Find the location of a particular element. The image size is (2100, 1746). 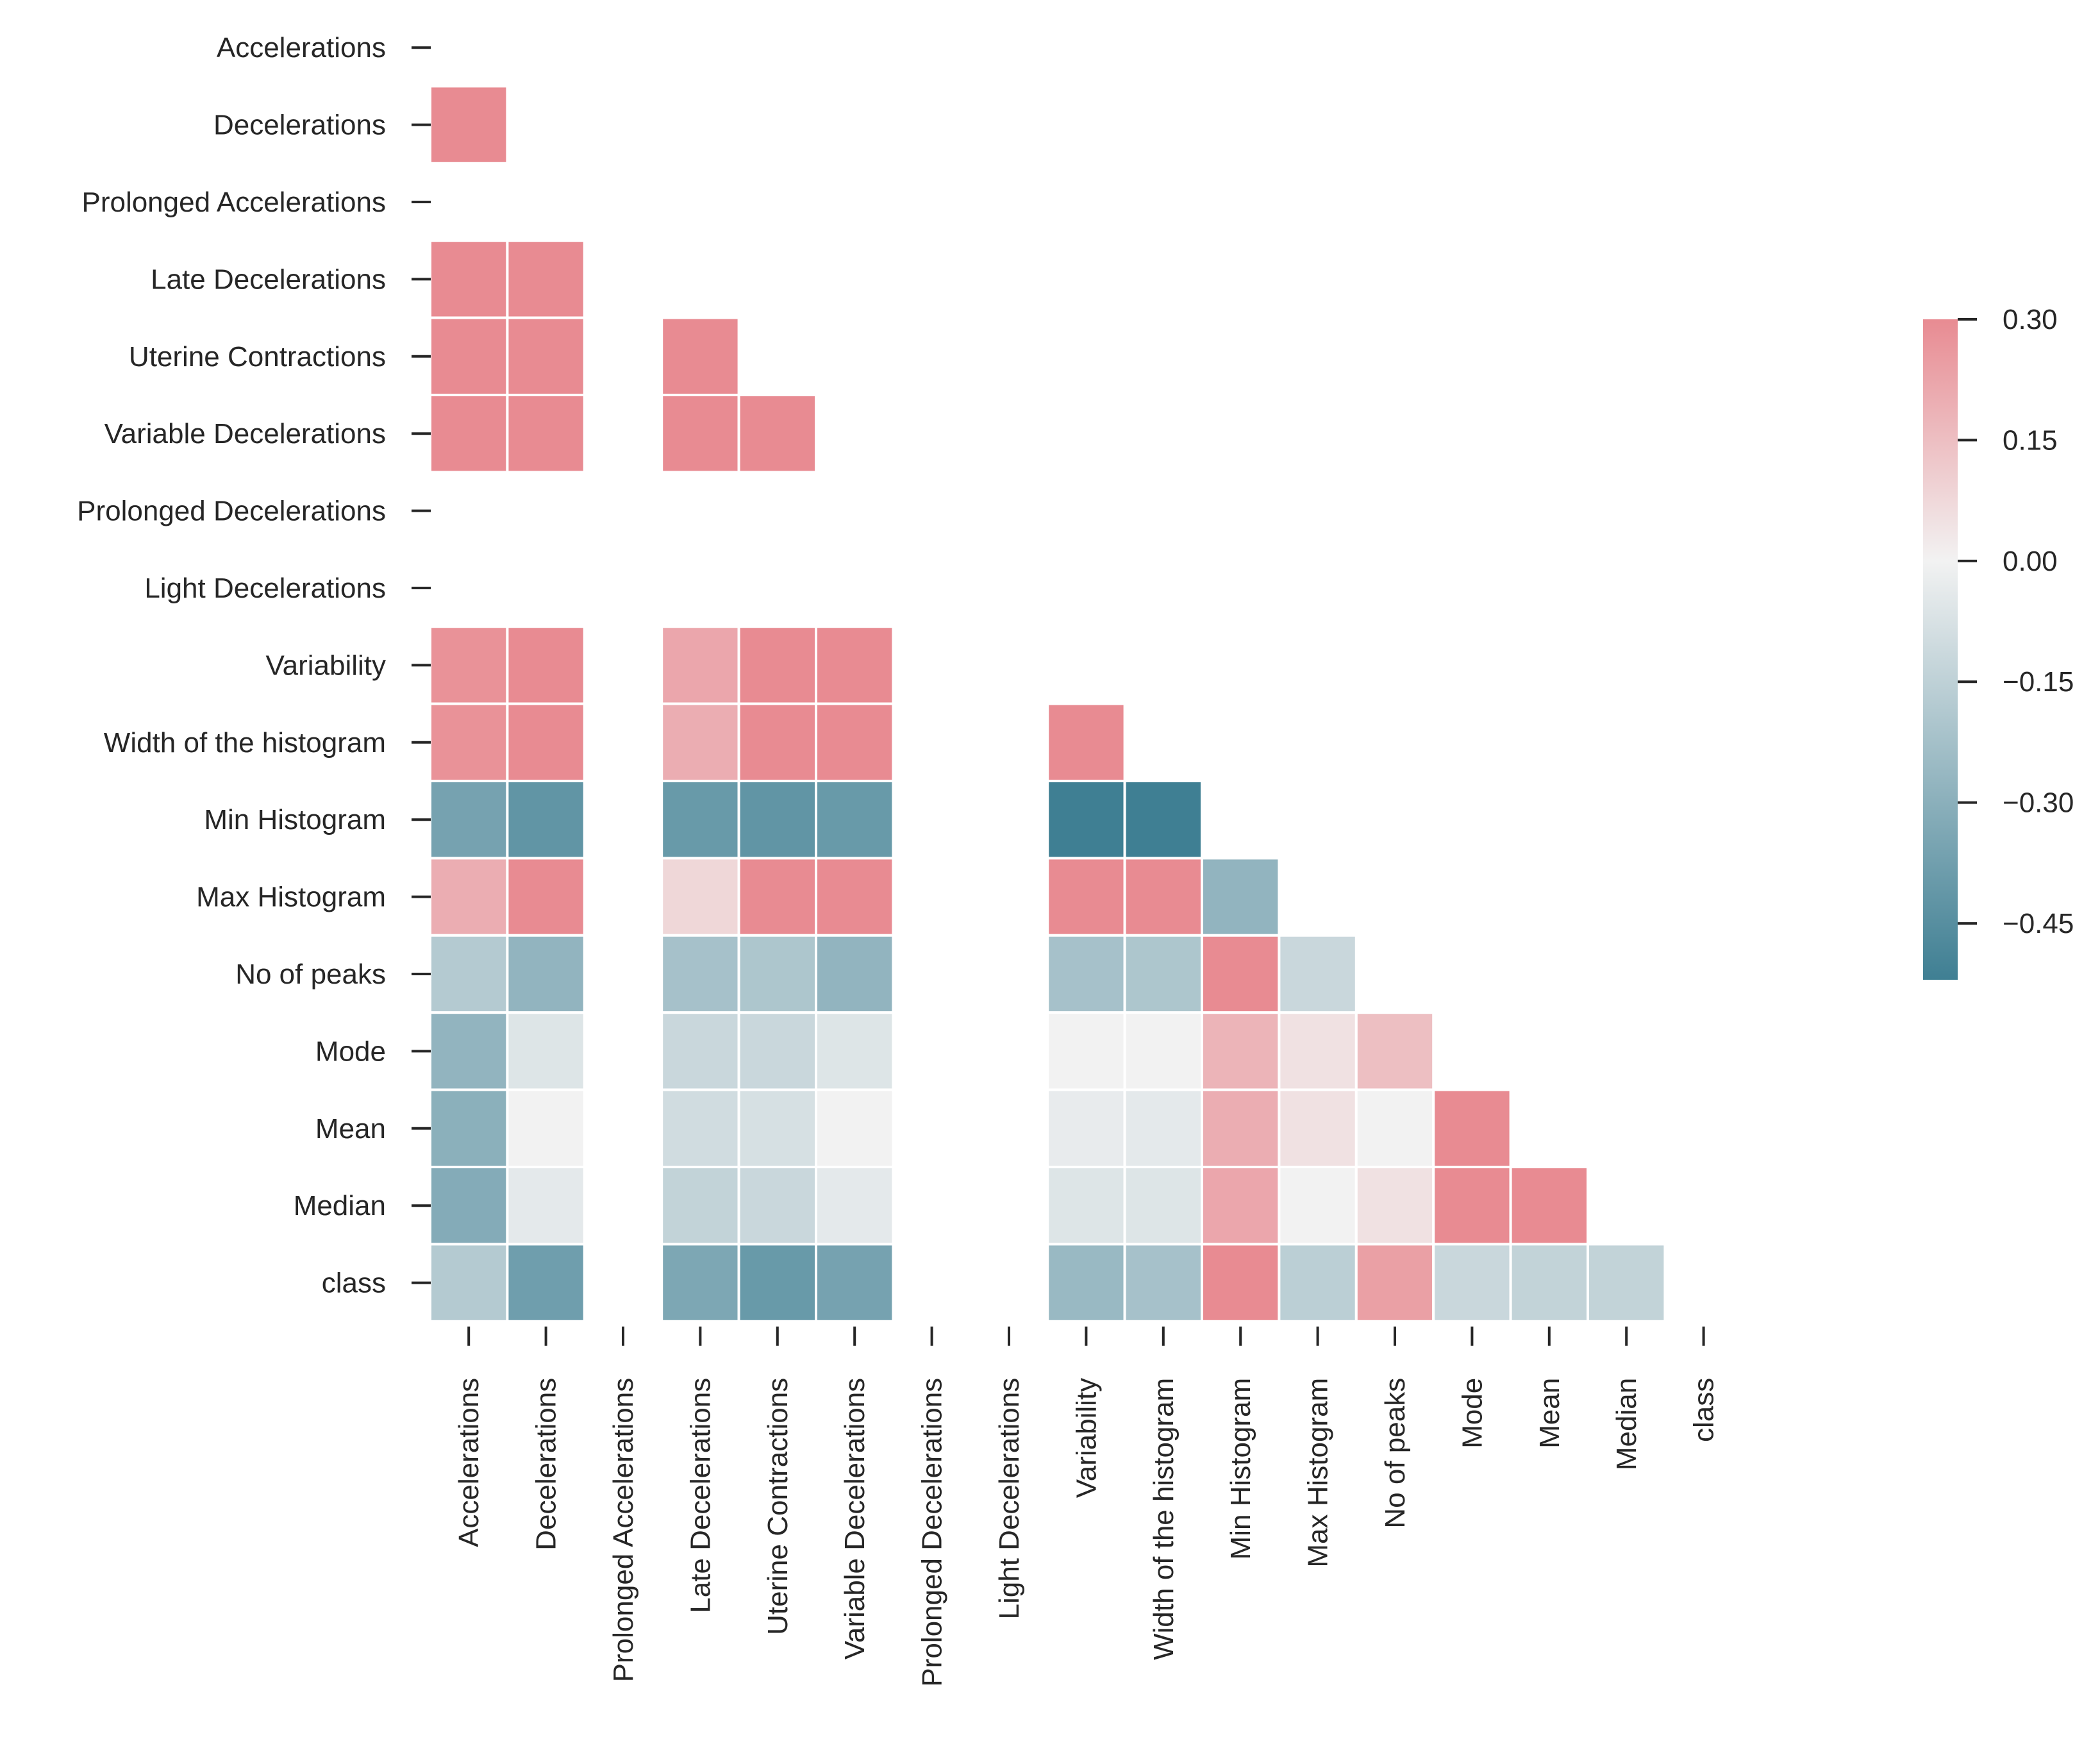

colorbar-tick-label: 0.00 is located at coordinates (2031, 561).